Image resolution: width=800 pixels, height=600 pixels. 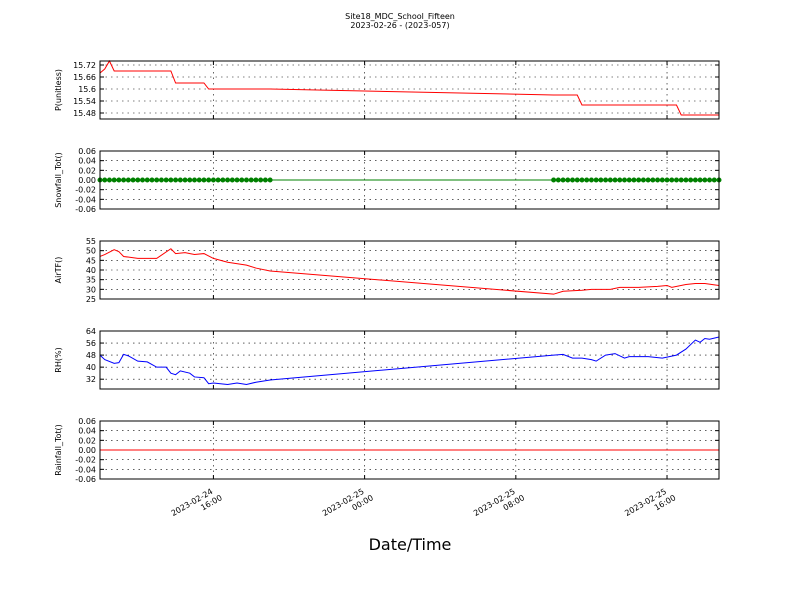 I want to click on y-tick-label: 0.06, so click(x=87, y=421).